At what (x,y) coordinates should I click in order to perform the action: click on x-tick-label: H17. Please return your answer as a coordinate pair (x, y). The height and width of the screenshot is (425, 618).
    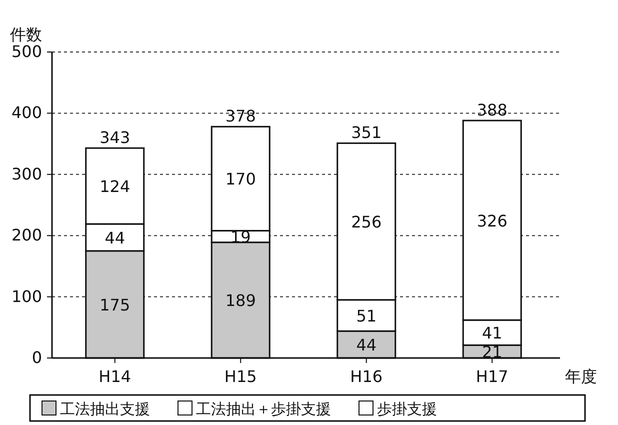
    Looking at the image, I should click on (492, 376).